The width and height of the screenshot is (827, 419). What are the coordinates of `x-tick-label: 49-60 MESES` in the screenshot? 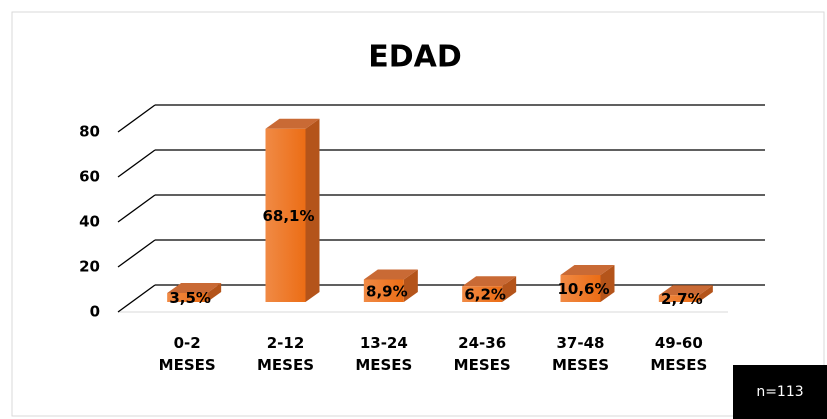 It's located at (679, 354).